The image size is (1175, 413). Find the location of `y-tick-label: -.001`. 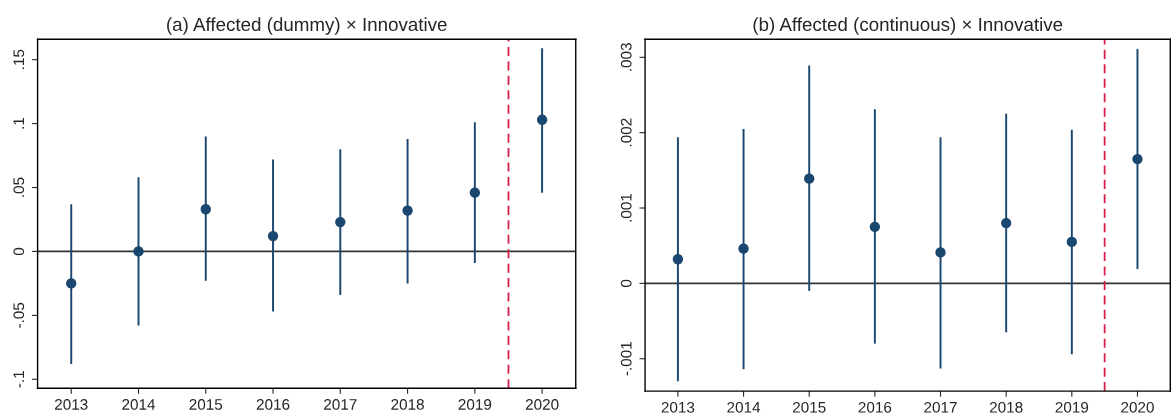

y-tick-label: -.001 is located at coordinates (626, 359).